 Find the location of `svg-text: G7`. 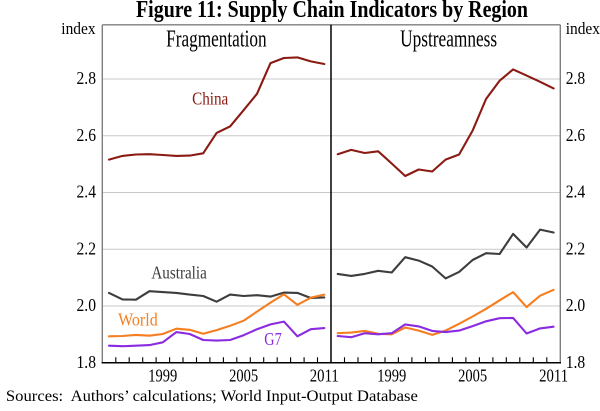

svg-text: G7 is located at coordinates (273, 339).